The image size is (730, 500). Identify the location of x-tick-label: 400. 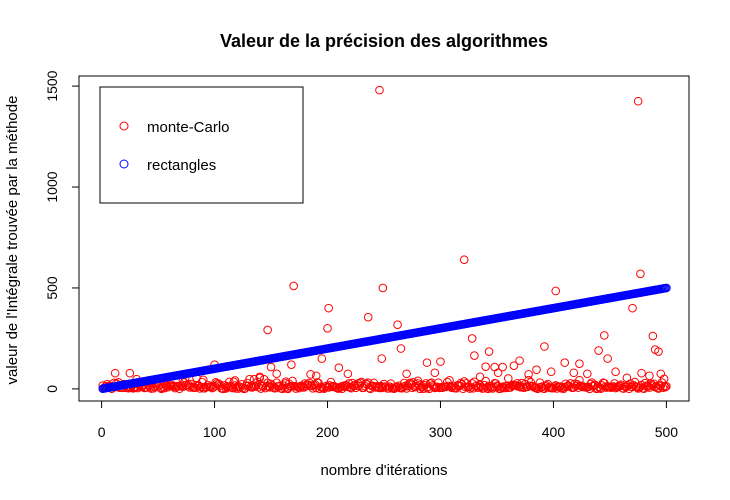
(554, 432).